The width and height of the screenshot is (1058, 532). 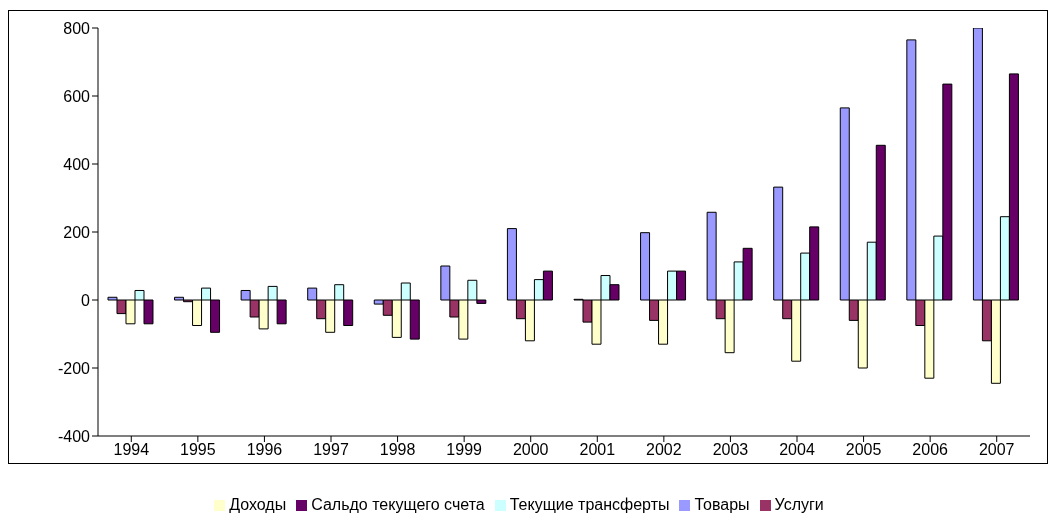 I want to click on x-tick-label: 1996, so click(x=264, y=450).